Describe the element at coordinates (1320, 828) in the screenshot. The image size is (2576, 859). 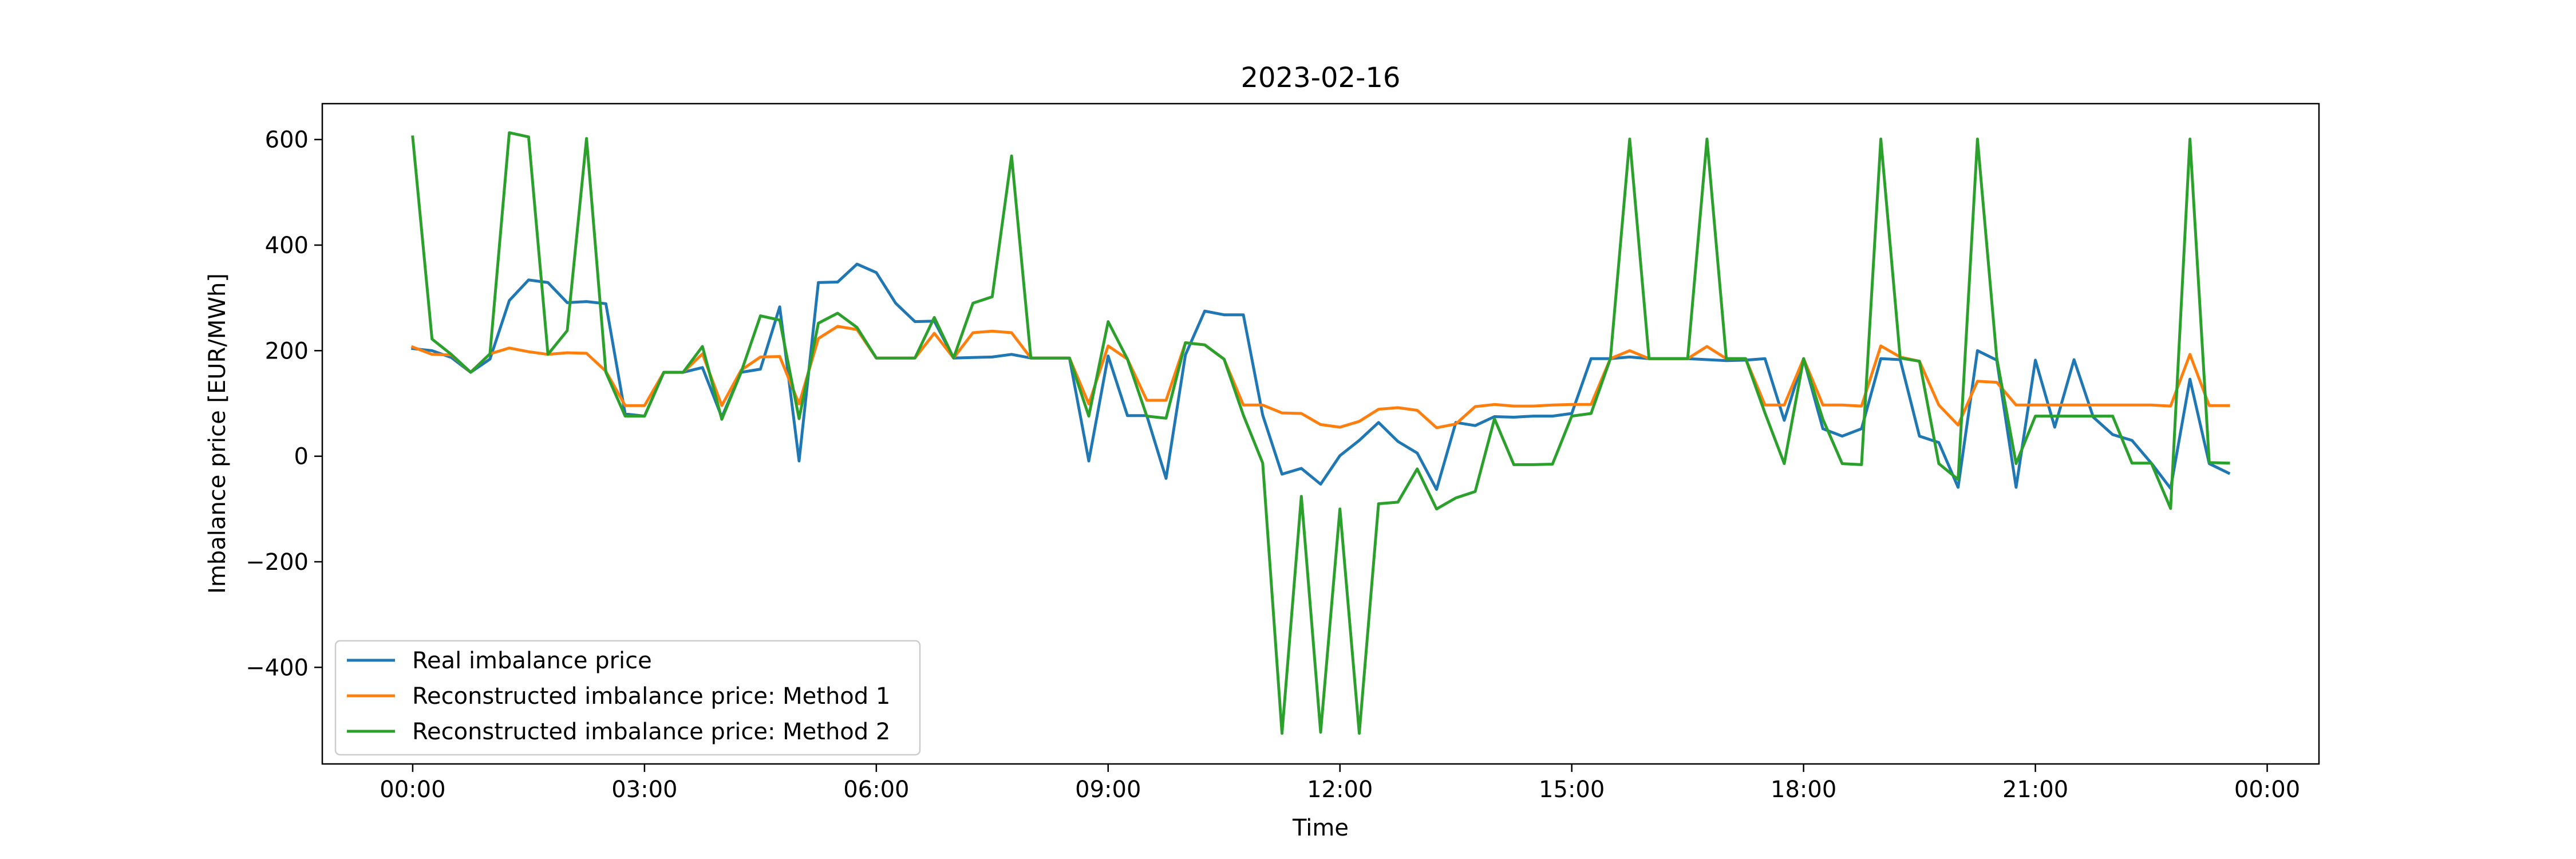
I see `x-axis-label: Time` at that location.